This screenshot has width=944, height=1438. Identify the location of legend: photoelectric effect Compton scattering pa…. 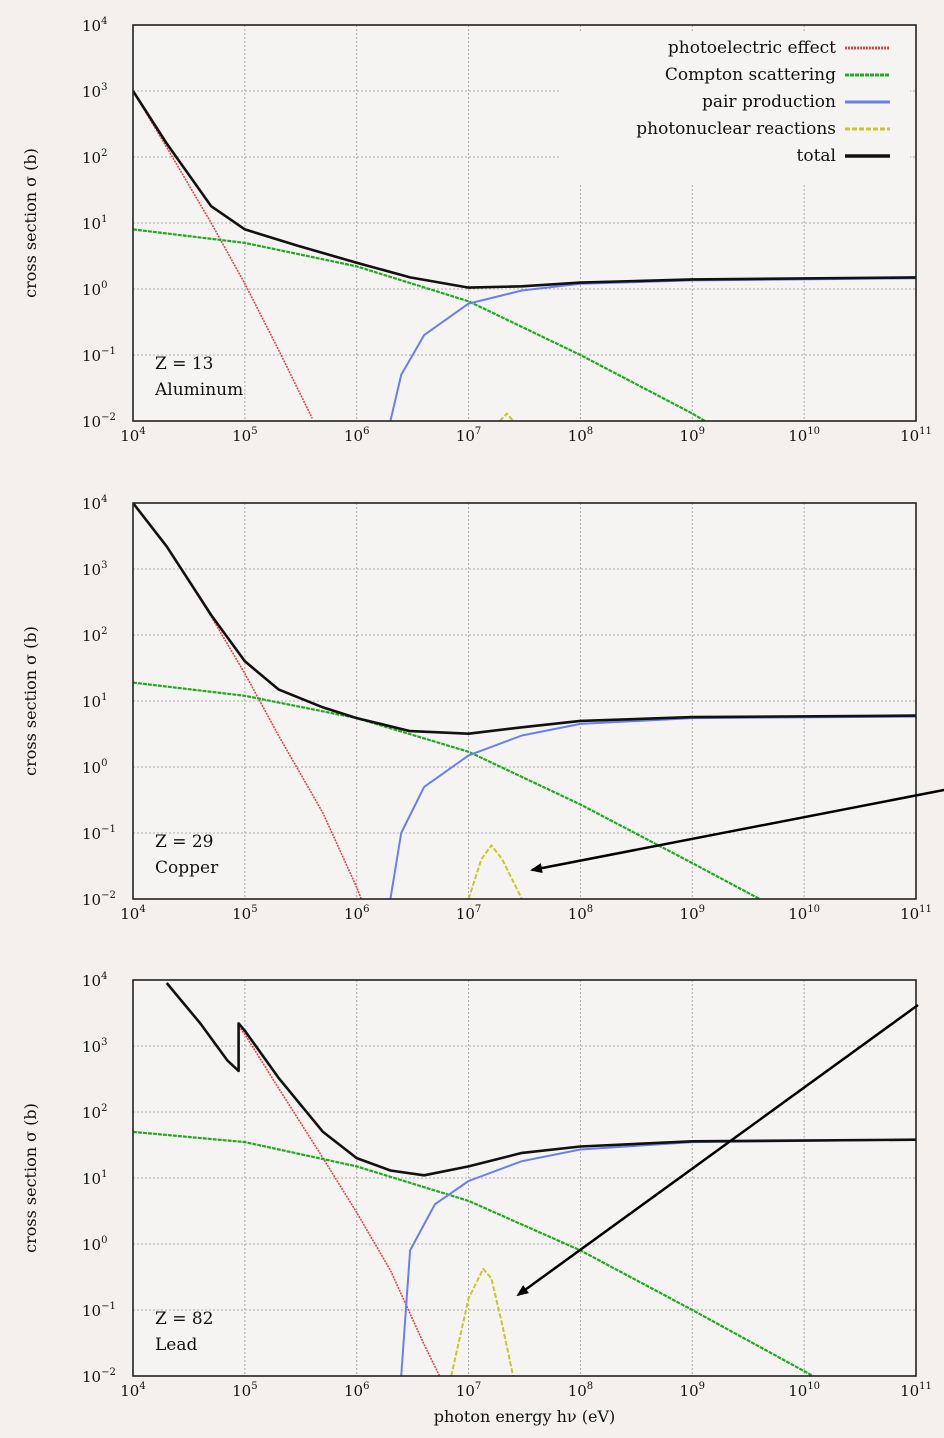
(735, 109).